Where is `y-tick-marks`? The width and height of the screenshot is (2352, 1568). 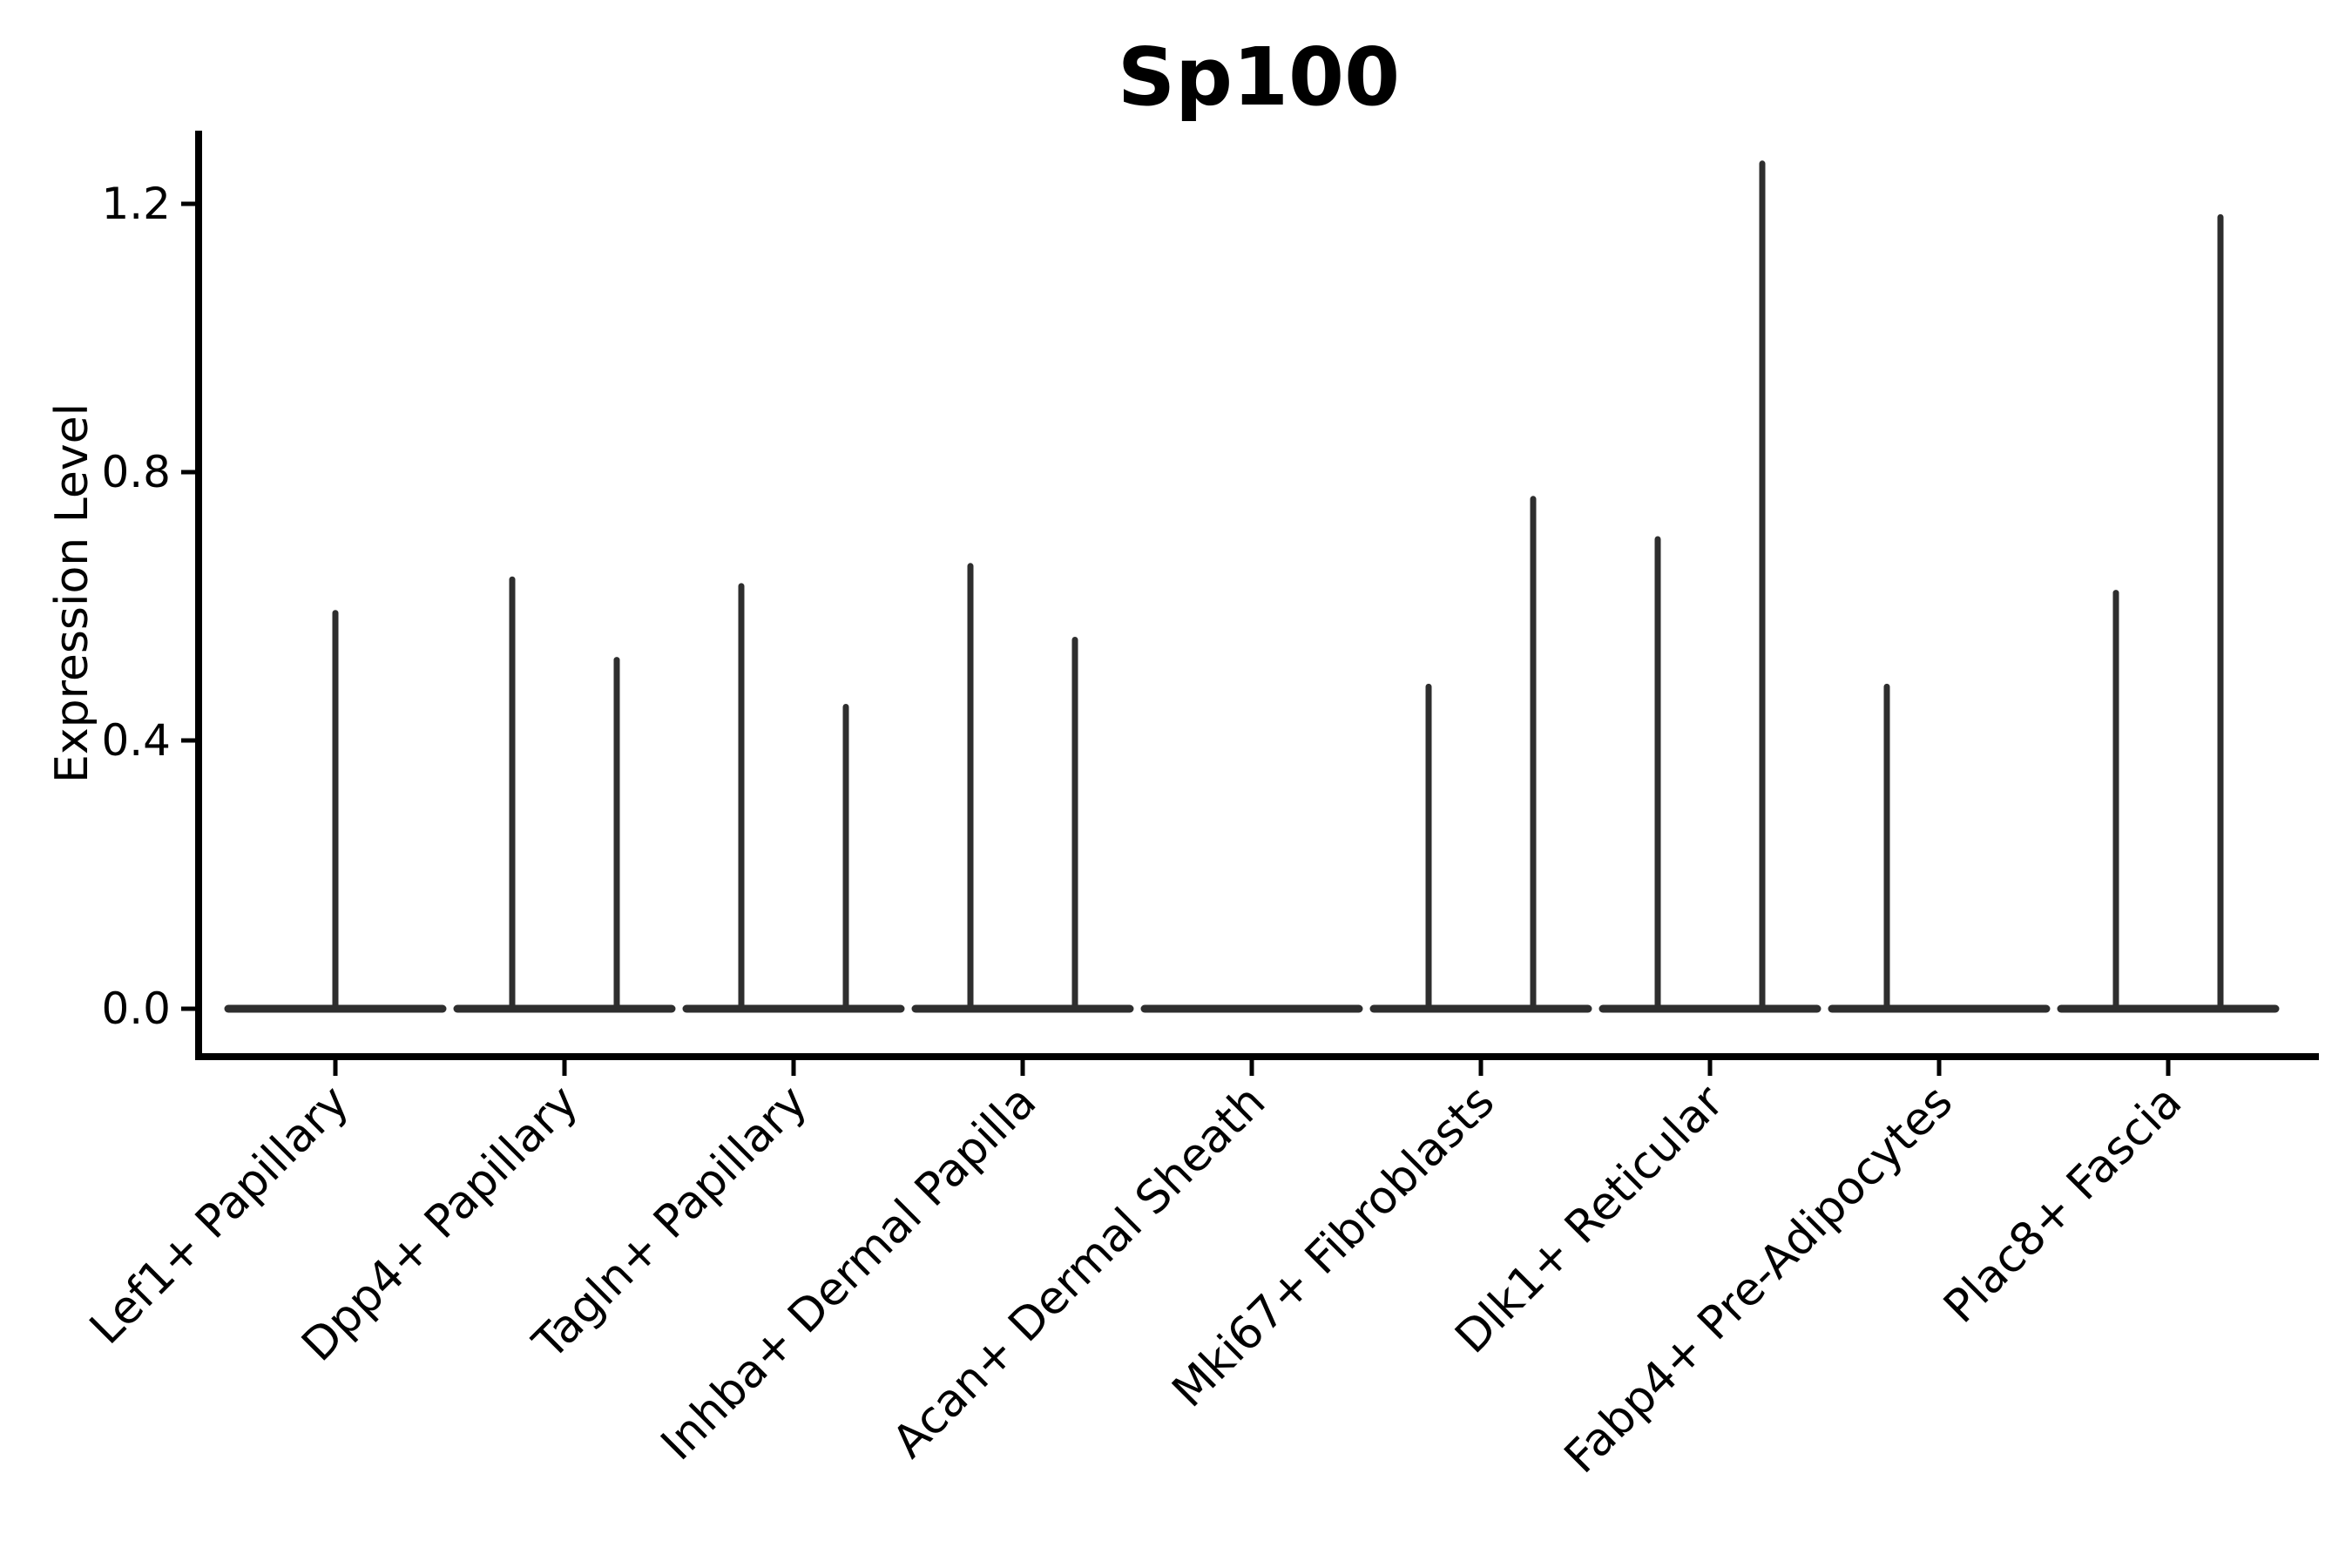 y-tick-marks is located at coordinates (190, 606).